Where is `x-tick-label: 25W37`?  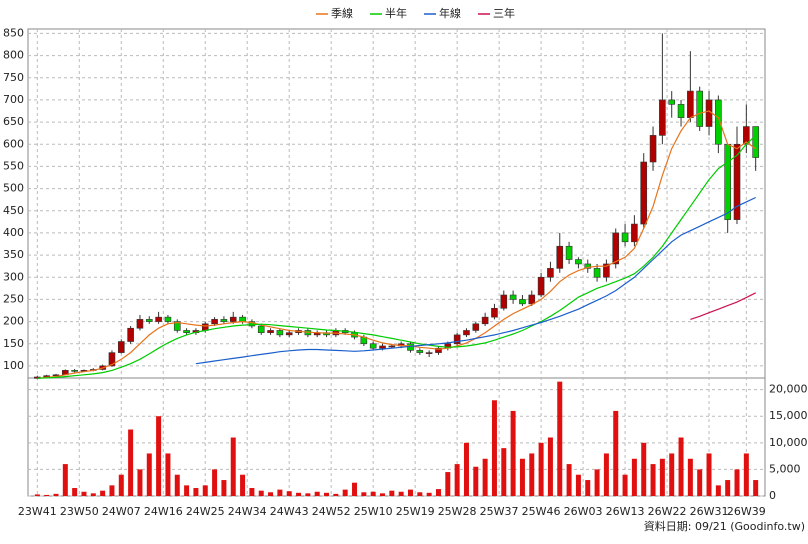 x-tick-label: 25W37 is located at coordinates (499, 511).